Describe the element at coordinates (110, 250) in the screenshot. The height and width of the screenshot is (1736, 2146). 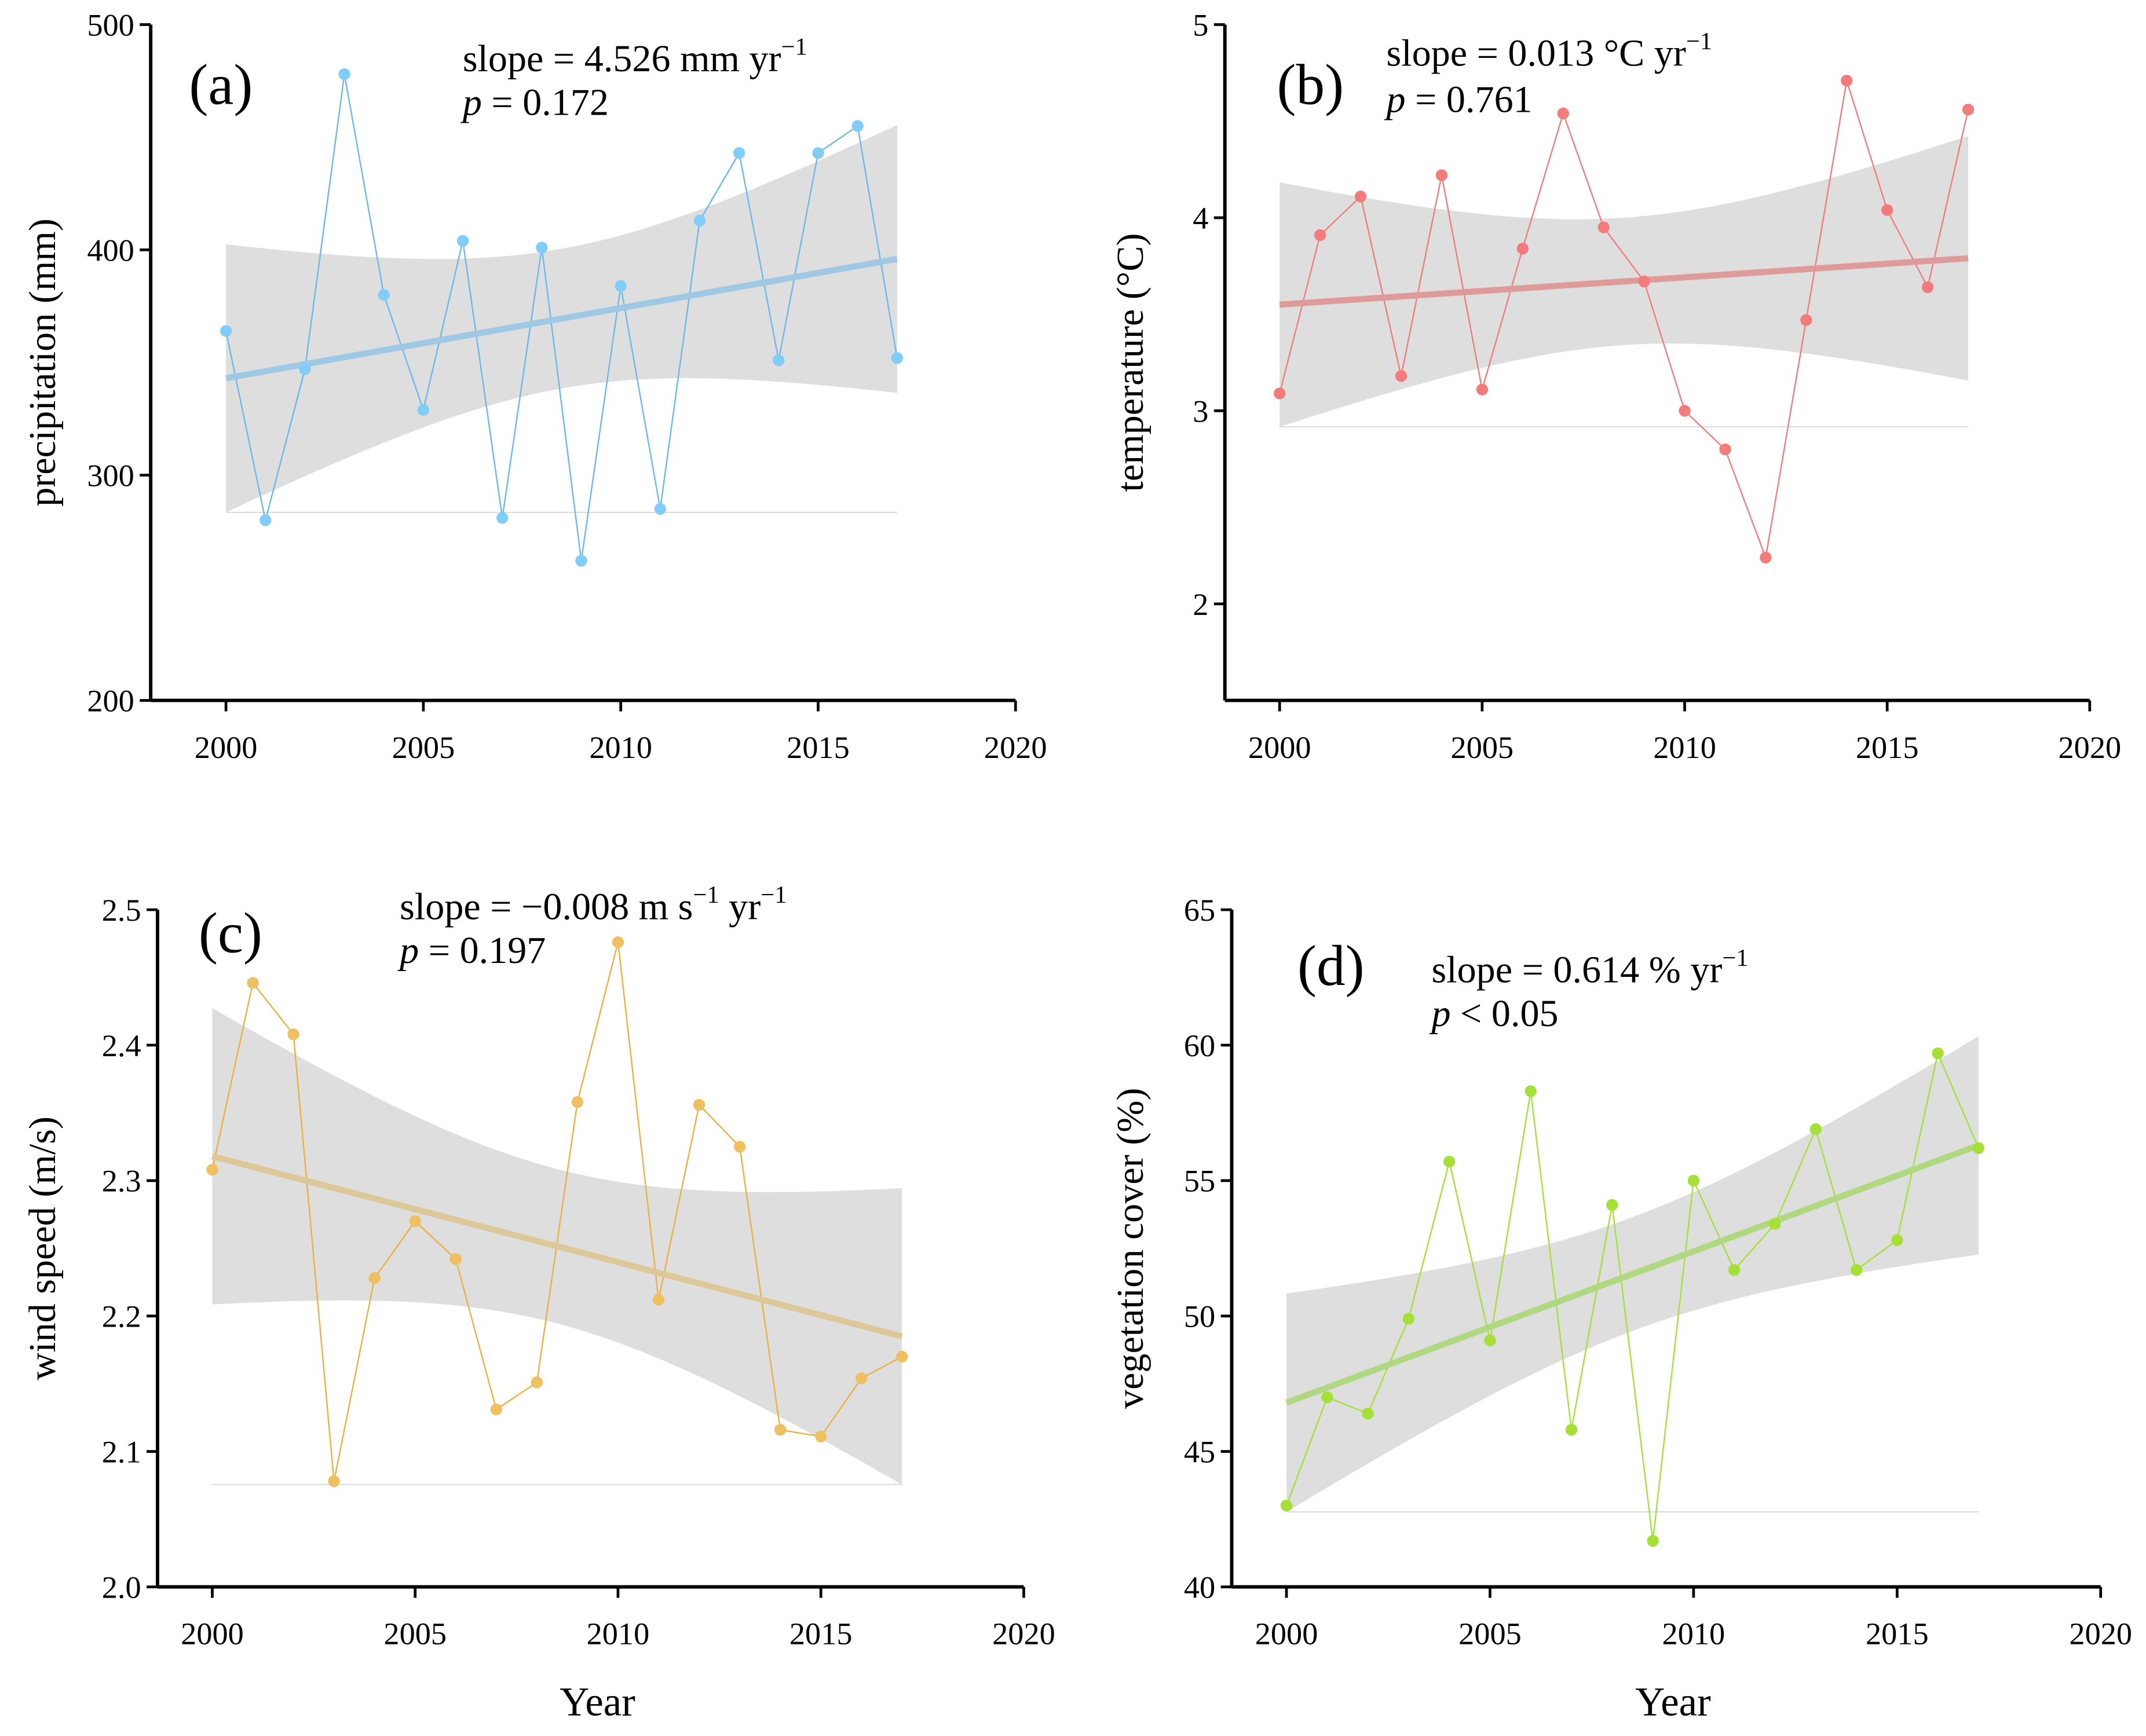
I see `y-tick-label: 400` at that location.